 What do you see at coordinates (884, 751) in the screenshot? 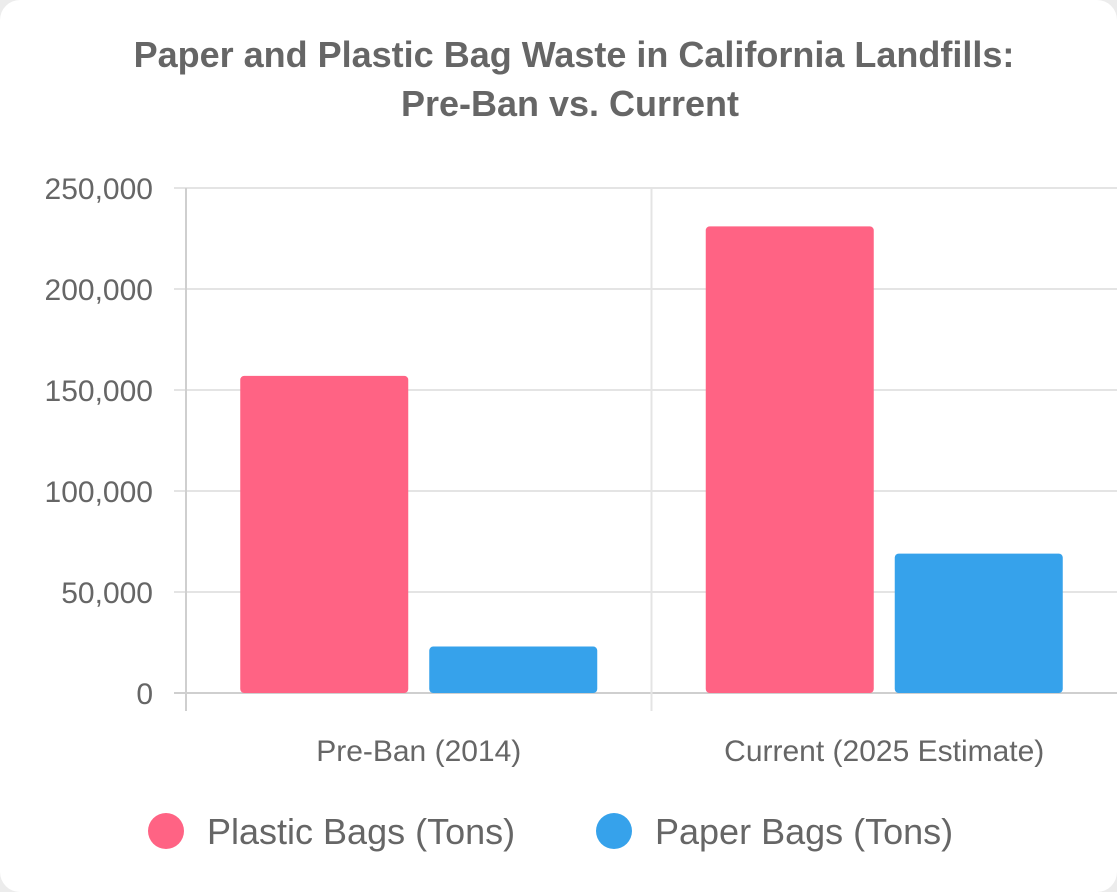
I see `x-category-label: Current (2025 Estimate)` at bounding box center [884, 751].